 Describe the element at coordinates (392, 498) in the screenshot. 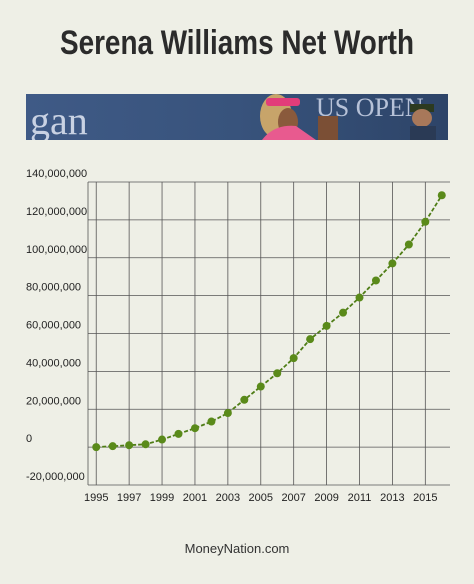

I see `x-tick-label: 2013` at that location.